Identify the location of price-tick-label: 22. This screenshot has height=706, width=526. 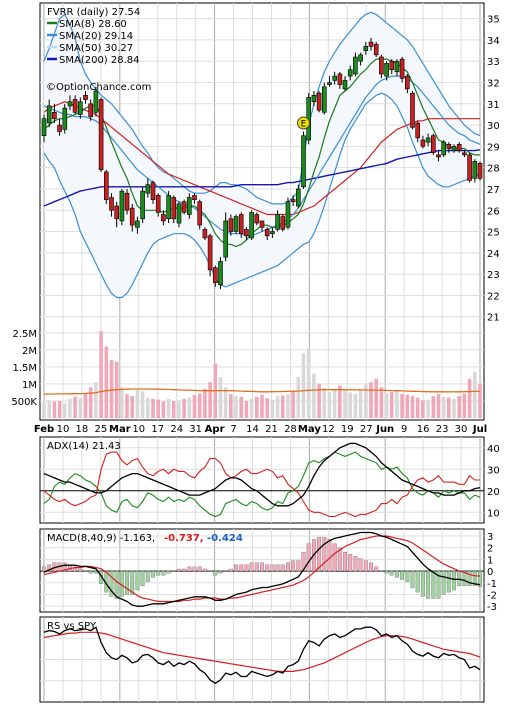
(493, 296).